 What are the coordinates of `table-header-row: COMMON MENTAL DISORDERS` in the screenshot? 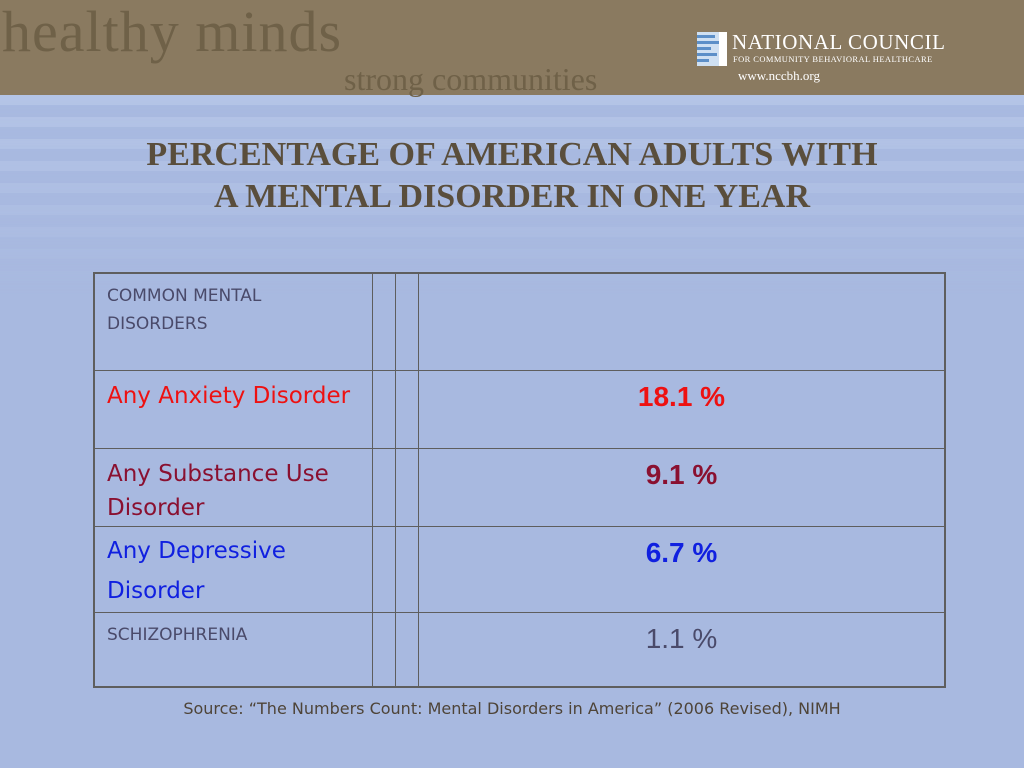 It's located at (519, 321).